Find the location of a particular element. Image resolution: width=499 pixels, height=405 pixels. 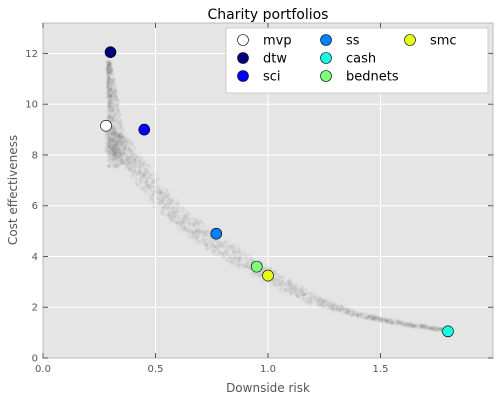

legend-marker-ss is located at coordinates (326, 40).